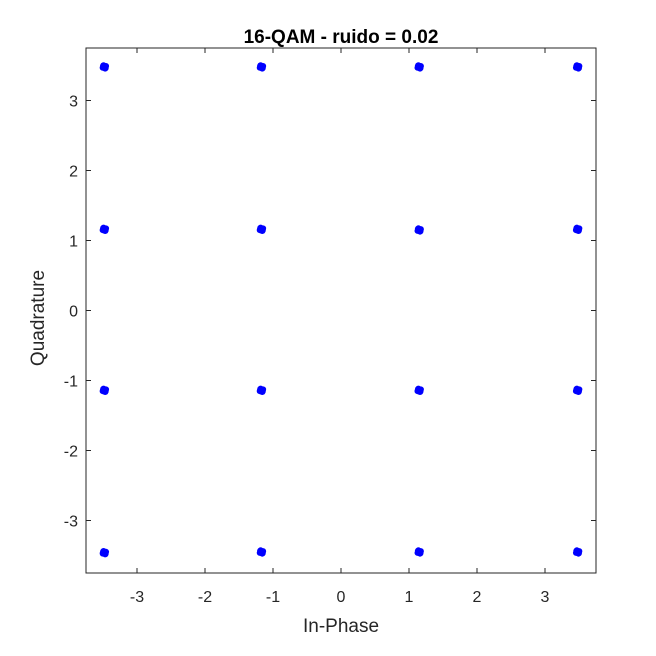 The height and width of the screenshot is (656, 656). What do you see at coordinates (71, 382) in the screenshot?
I see `y-tick-label: -1` at bounding box center [71, 382].